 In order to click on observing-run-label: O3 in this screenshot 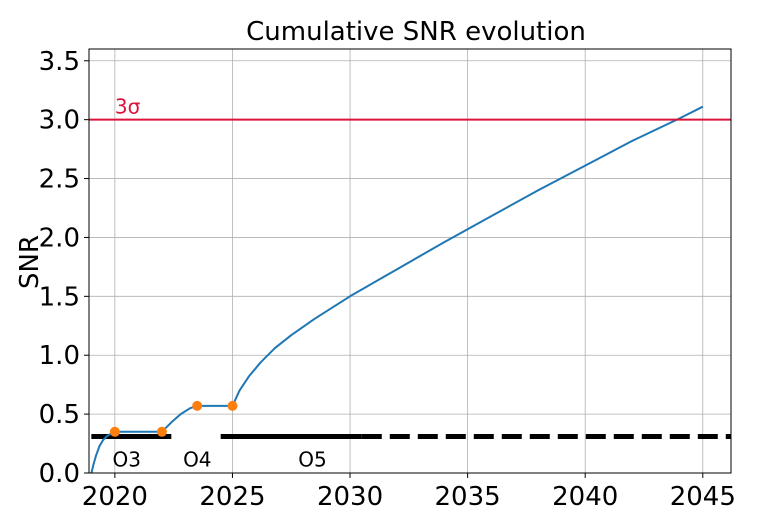, I will do `click(127, 459)`.